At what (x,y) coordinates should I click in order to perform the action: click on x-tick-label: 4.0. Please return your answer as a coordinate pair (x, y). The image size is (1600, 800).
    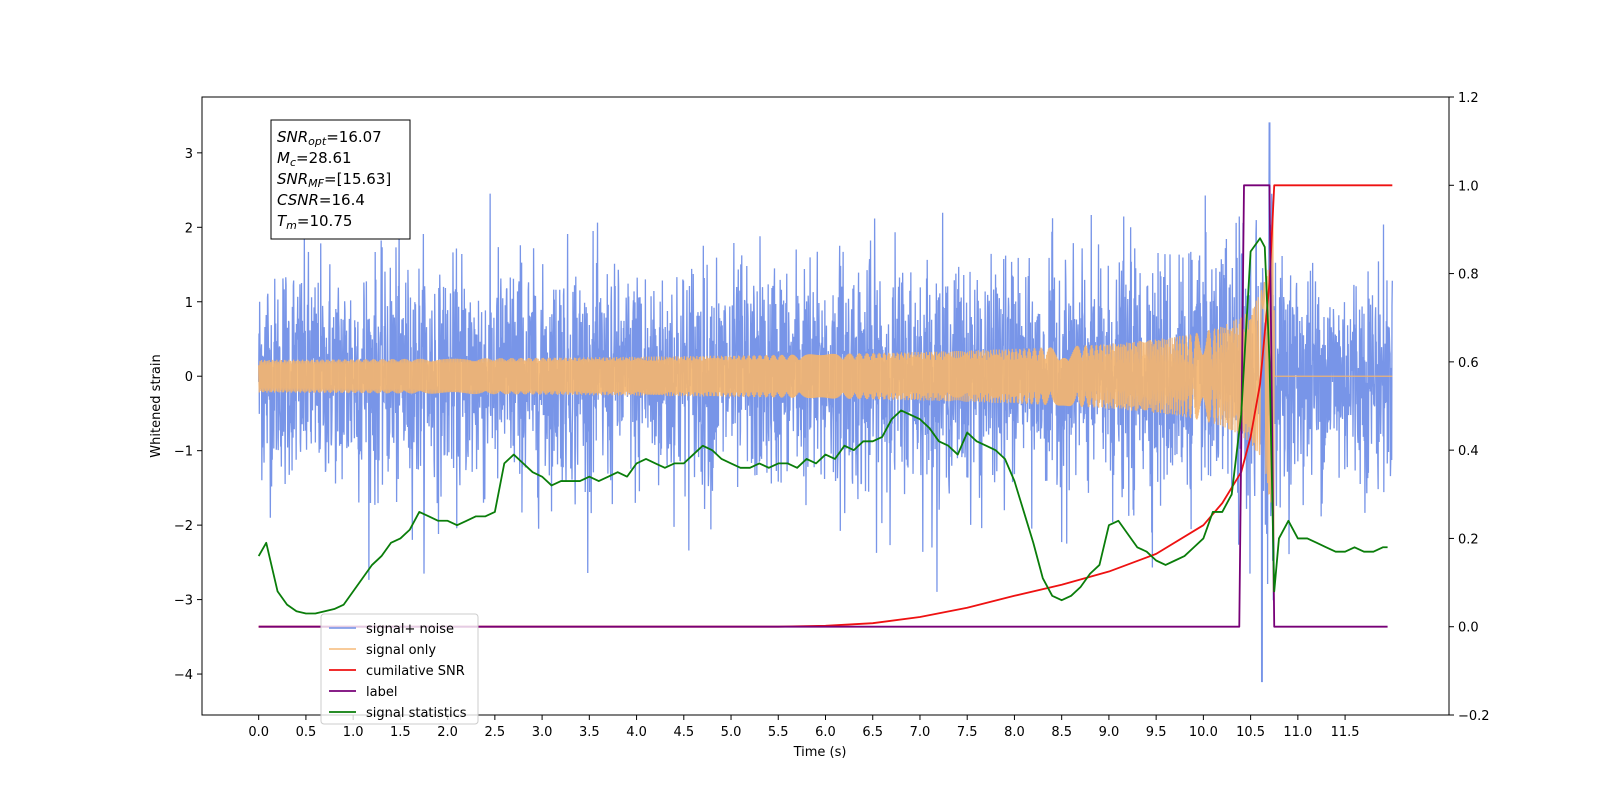
    Looking at the image, I should click on (636, 732).